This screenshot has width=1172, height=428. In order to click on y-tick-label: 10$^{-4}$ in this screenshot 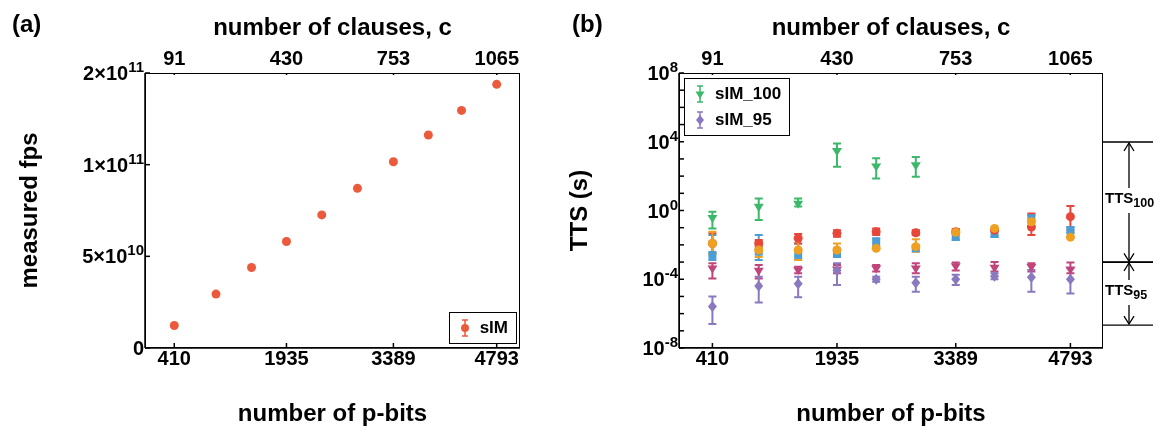, I will do `click(660, 277)`.